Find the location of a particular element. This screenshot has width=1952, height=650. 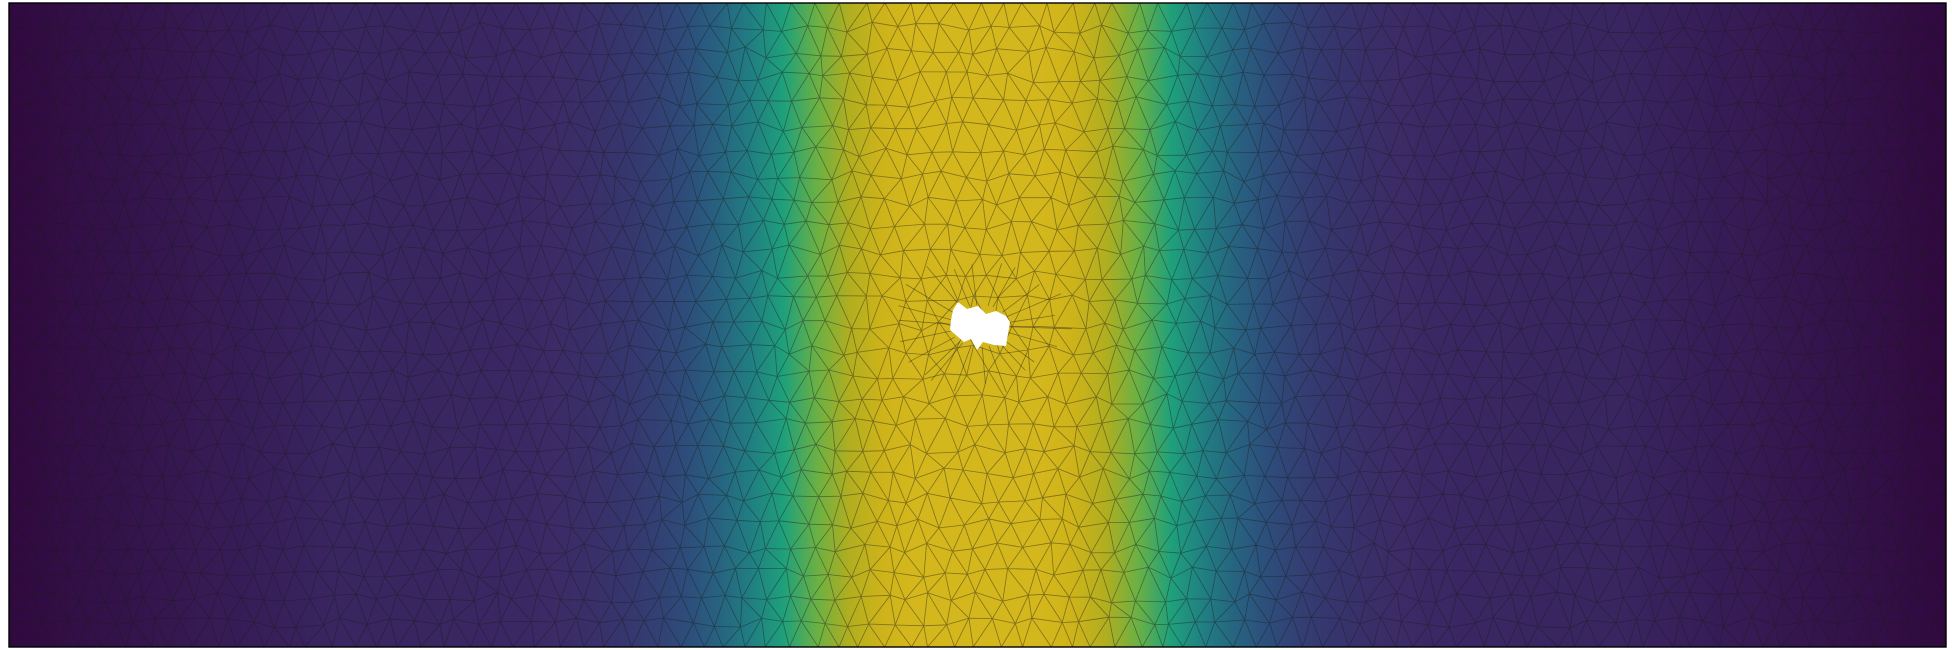

domain-hole is located at coordinates (980, 326).